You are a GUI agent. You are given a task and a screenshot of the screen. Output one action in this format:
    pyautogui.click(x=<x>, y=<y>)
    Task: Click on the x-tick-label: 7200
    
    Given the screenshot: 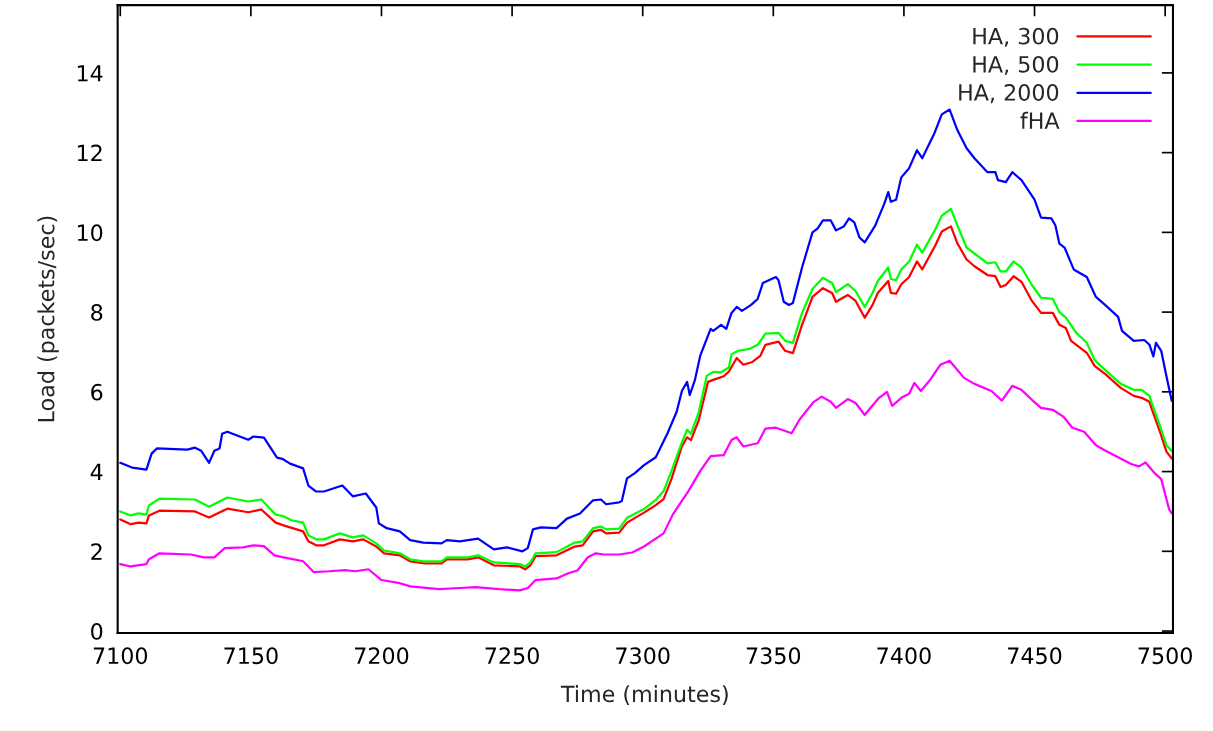 What is the action you would take?
    pyautogui.click(x=382, y=656)
    